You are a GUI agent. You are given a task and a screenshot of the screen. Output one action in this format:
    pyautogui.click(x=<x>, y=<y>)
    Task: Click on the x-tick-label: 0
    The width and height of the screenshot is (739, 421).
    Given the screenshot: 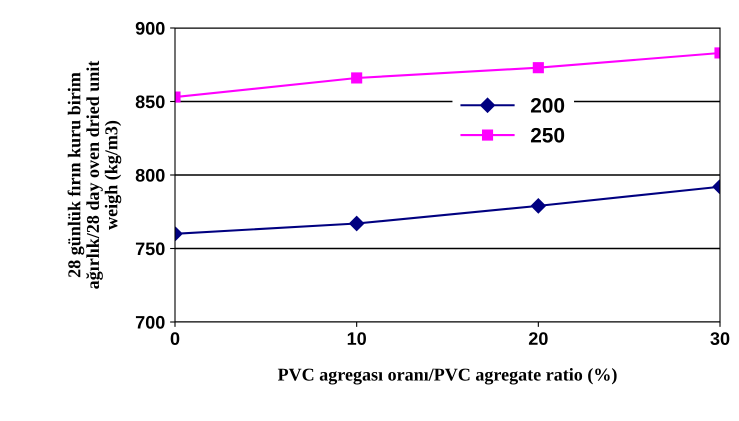 What is the action you would take?
    pyautogui.click(x=175, y=338)
    